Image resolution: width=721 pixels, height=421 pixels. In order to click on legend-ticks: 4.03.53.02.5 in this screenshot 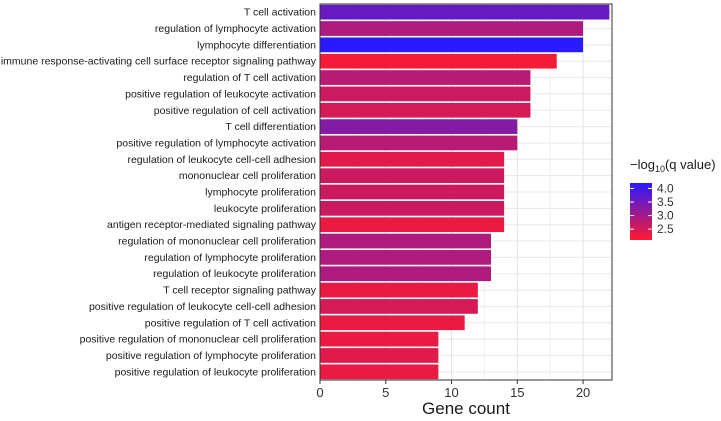, I will do `click(652, 208)`.